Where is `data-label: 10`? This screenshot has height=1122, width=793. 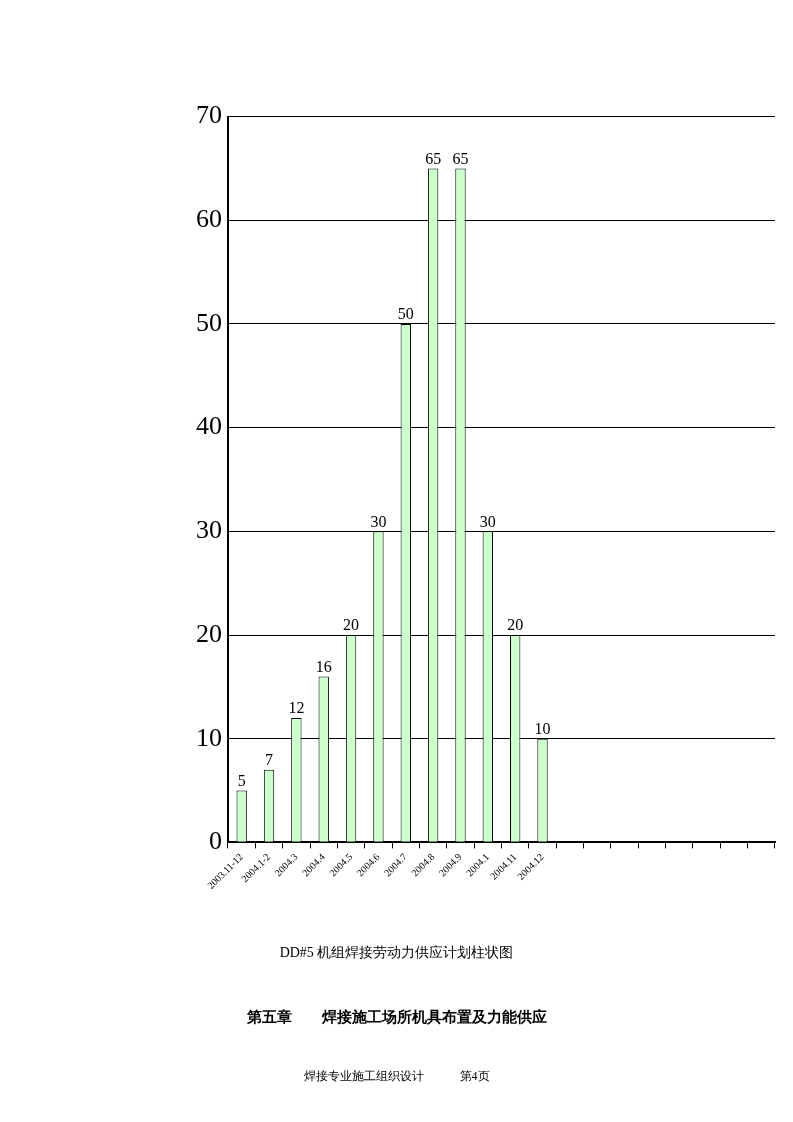
data-label: 10 is located at coordinates (542, 728).